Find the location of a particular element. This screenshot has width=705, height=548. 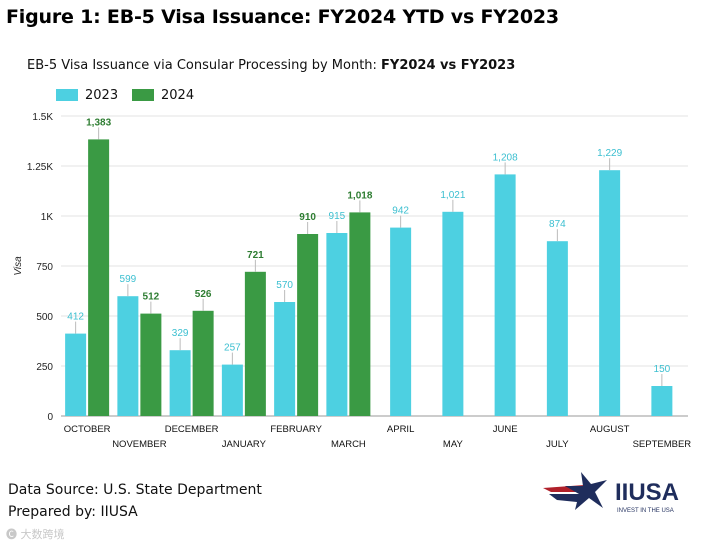

x-tick-label: MARCH is located at coordinates (348, 444).